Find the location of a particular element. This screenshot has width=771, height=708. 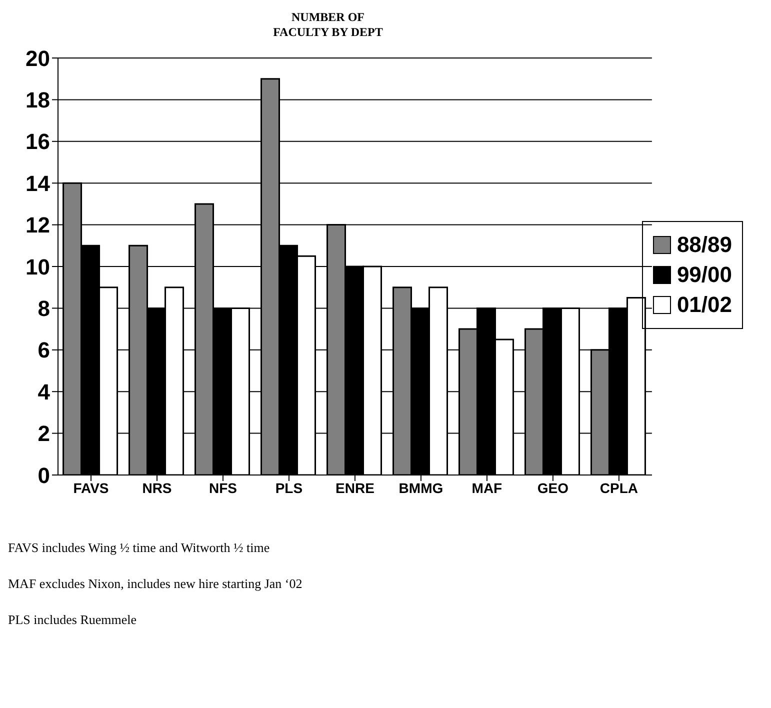

text: MAF excludes Nixon, includes new hire starting Jan ‘02 is located at coordinates (156, 584).